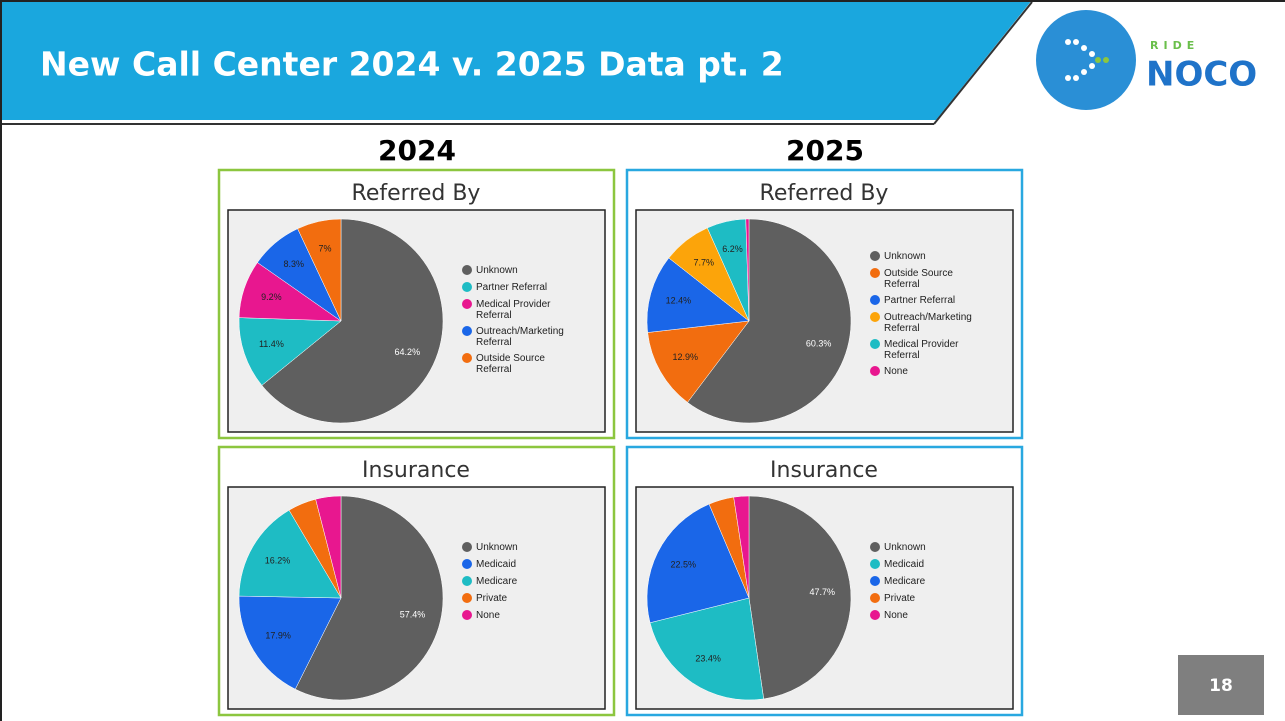 The height and width of the screenshot is (721, 1285). Describe the element at coordinates (1174, 45) in the screenshot. I see `logo-top: RIDE` at that location.